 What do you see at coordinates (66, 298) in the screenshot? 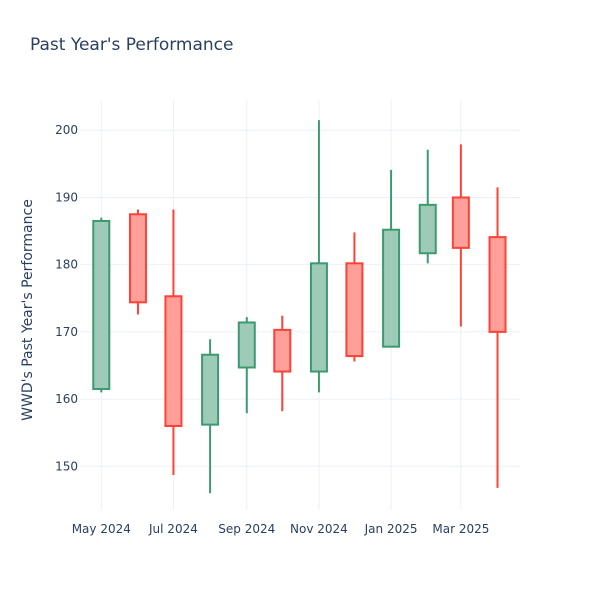
I see `y-axis-ticks: 150 160 170 180 190 200` at bounding box center [66, 298].